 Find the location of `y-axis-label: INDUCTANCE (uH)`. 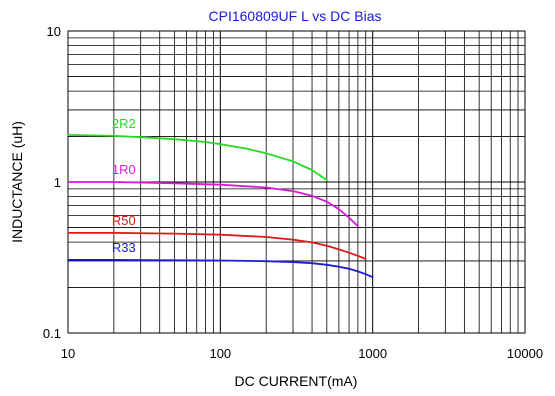

y-axis-label: INDUCTANCE (uH) is located at coordinates (17, 182).